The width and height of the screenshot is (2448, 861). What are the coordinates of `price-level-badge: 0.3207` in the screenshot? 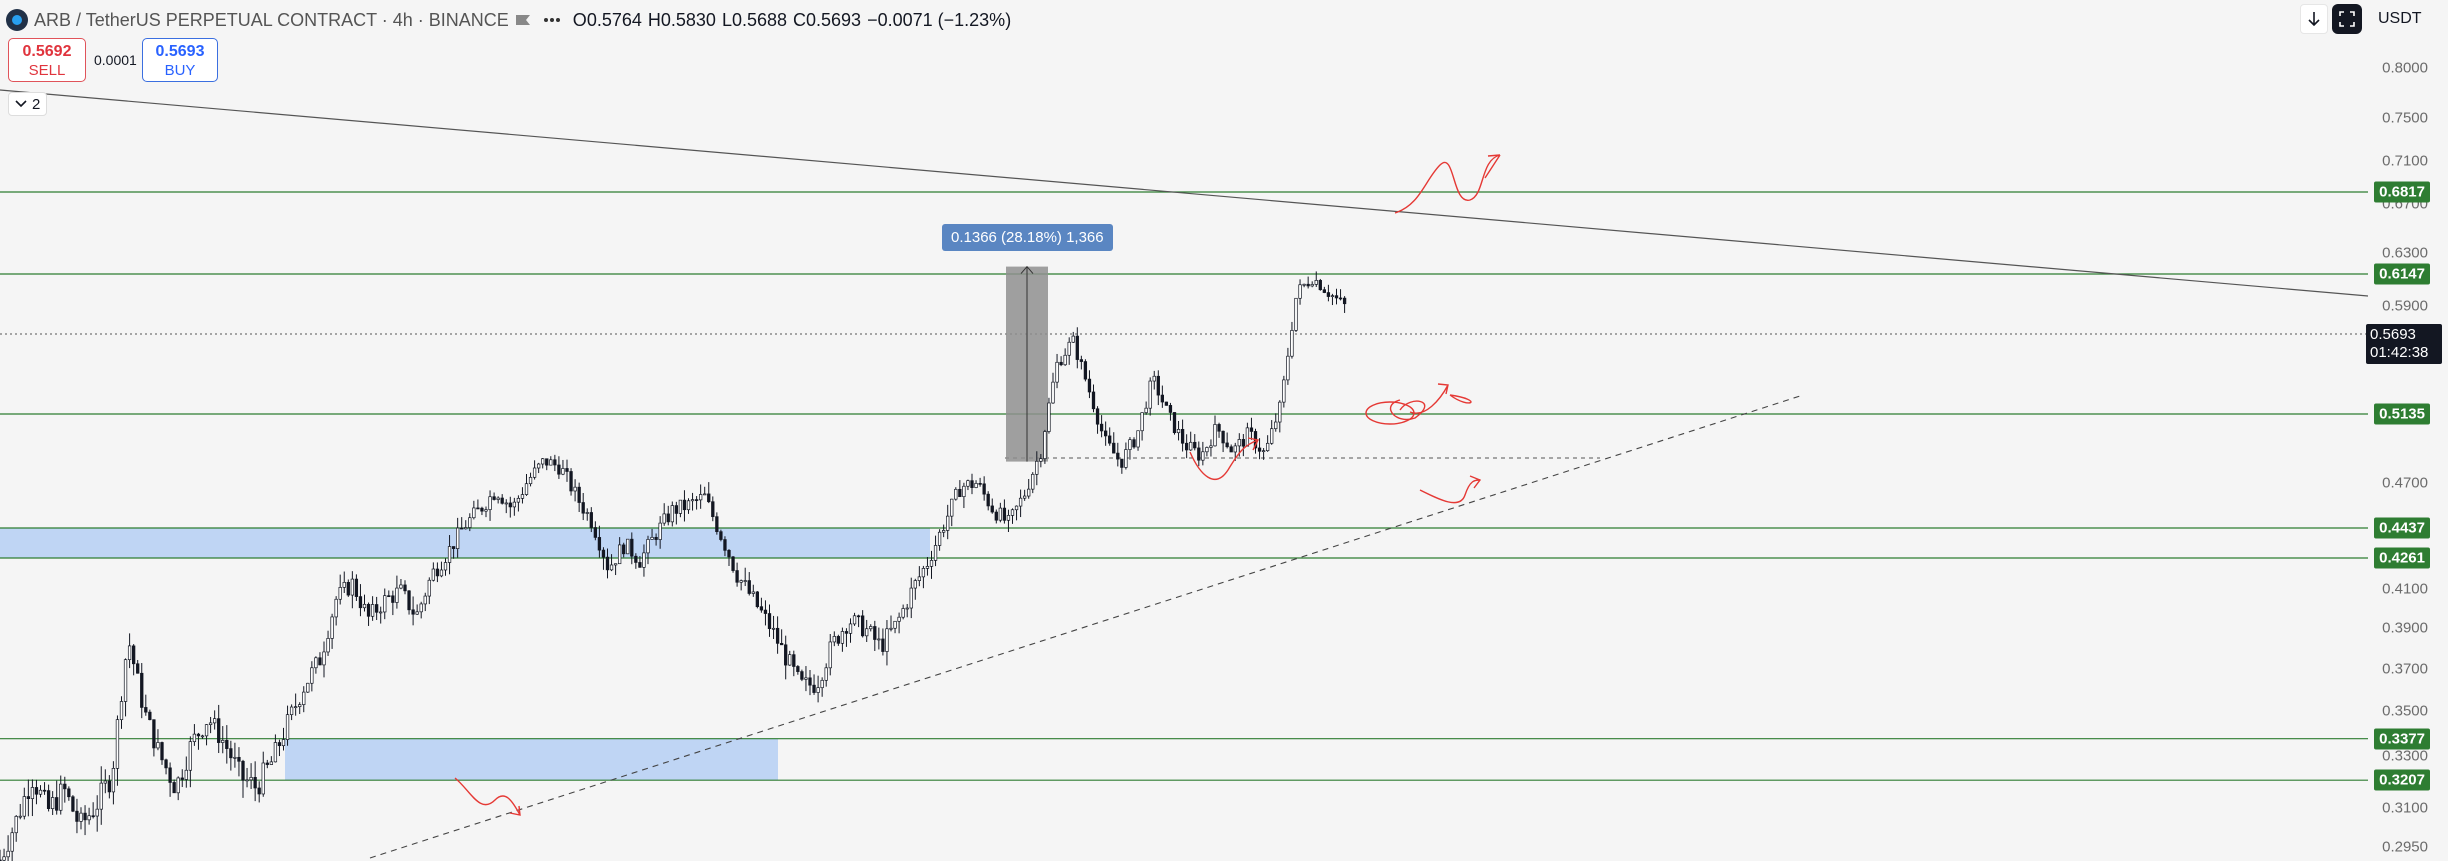 It's located at (2402, 780).